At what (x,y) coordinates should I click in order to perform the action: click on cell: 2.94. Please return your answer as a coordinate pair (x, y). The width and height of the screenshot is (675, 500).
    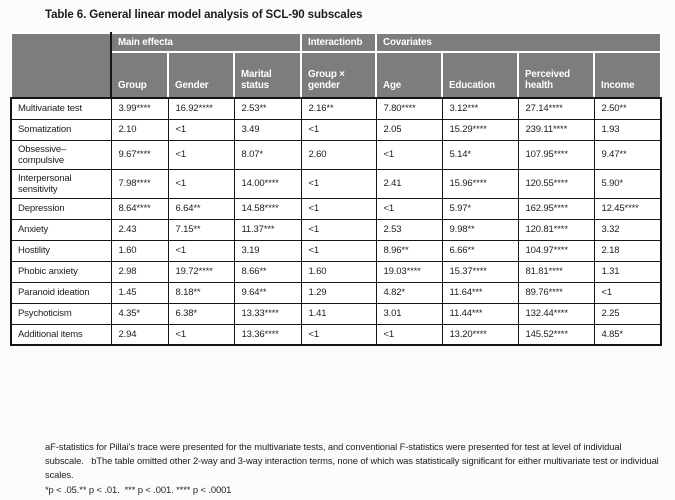
    Looking at the image, I should click on (139, 334).